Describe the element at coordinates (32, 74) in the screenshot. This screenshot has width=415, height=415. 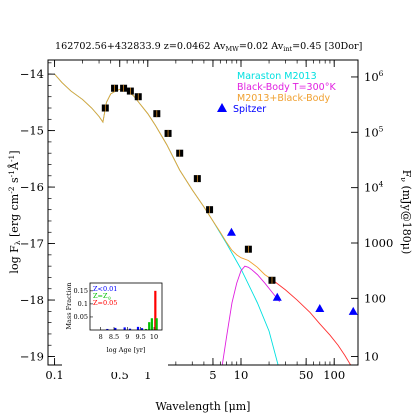
I see `y-tick-label: −14` at that location.